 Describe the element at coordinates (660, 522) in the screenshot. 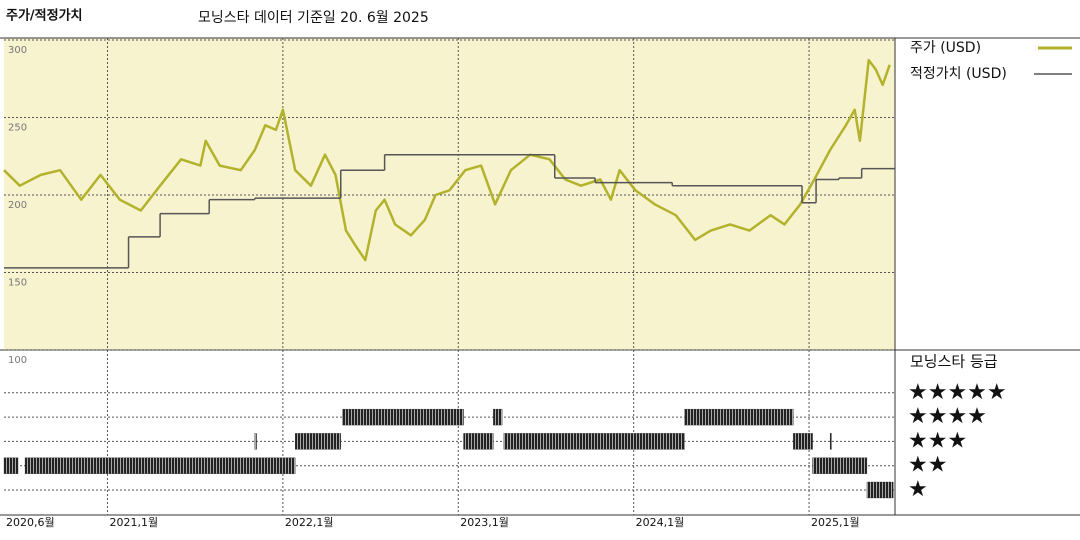

I see `x-tick-label: 2024,1월` at that location.